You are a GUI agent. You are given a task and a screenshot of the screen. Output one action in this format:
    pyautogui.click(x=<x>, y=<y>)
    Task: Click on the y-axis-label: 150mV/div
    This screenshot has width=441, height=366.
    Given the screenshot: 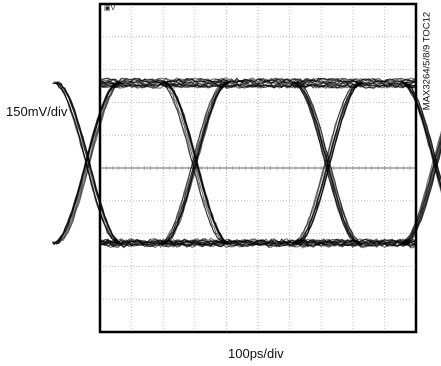 What is the action you would take?
    pyautogui.click(x=37, y=111)
    